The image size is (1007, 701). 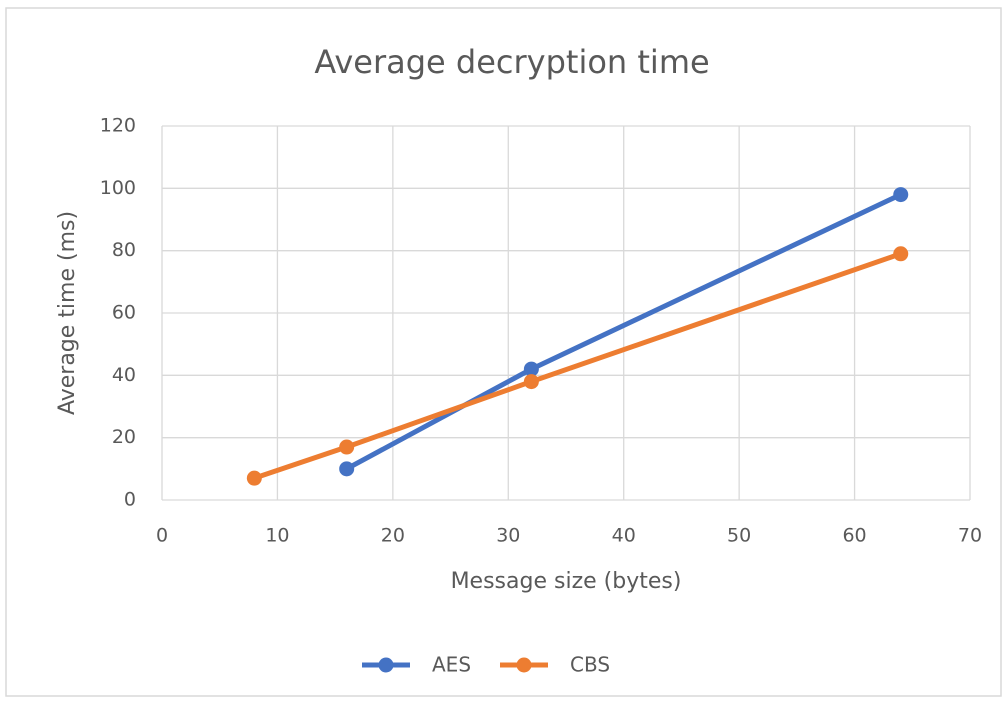 What do you see at coordinates (124, 437) in the screenshot?
I see `y-tick-label: 20` at bounding box center [124, 437].